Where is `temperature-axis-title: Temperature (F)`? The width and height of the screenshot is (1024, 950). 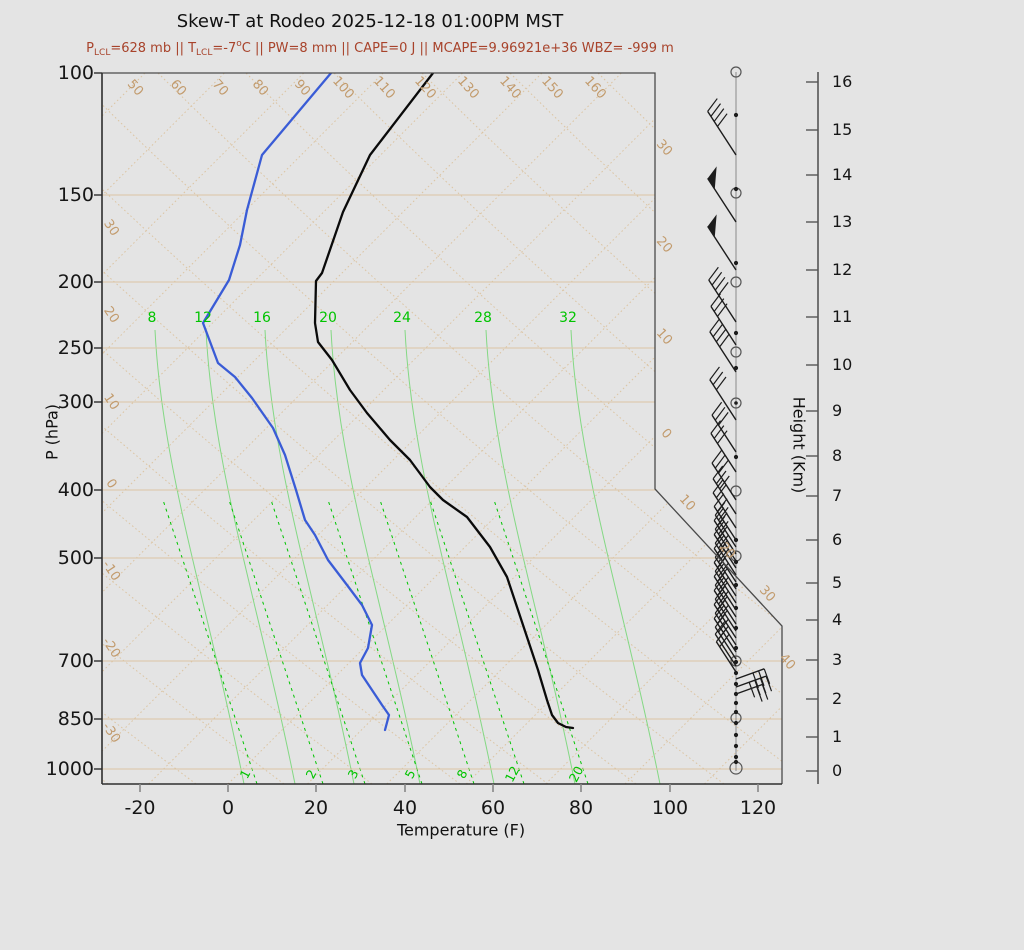 temperature-axis-title: Temperature (F) is located at coordinates (461, 830).